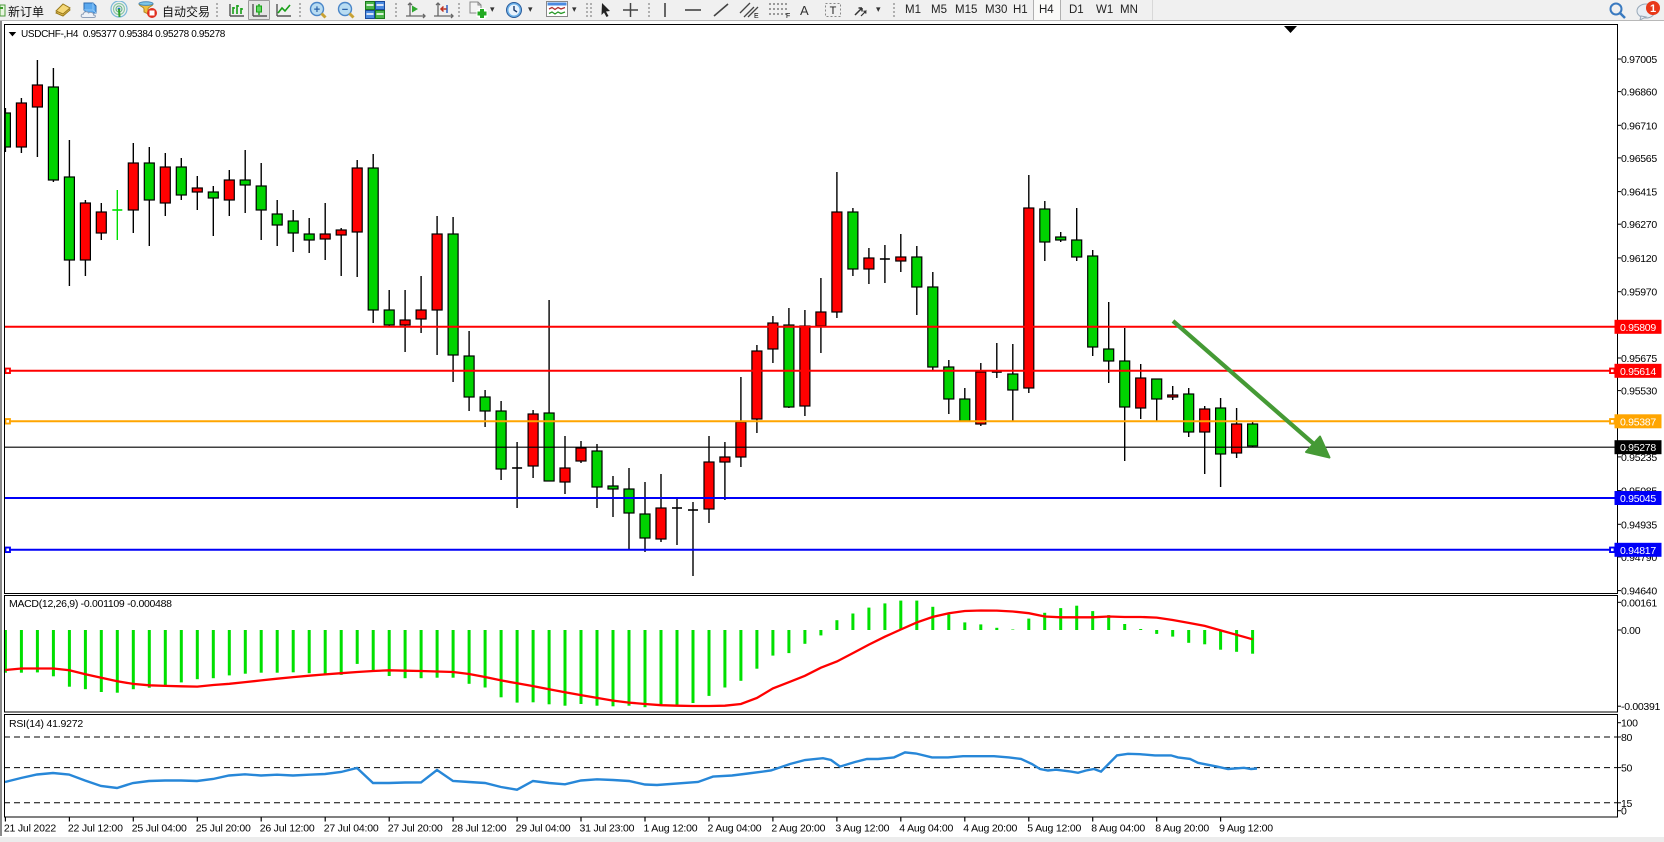 This screenshot has width=1664, height=842. I want to click on svg-text: 0.95278, so click(1638, 448).